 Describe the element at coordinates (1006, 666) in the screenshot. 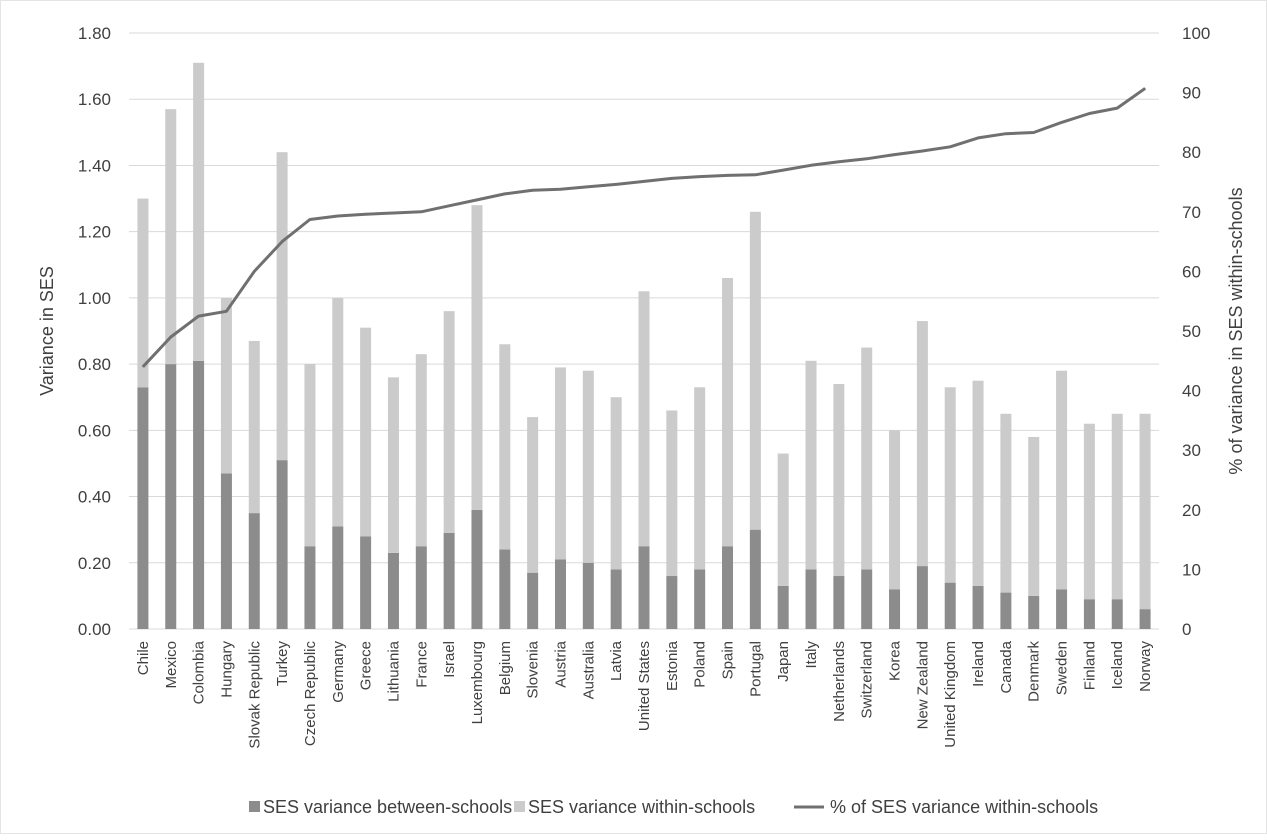

I see `category-label: Canada` at that location.